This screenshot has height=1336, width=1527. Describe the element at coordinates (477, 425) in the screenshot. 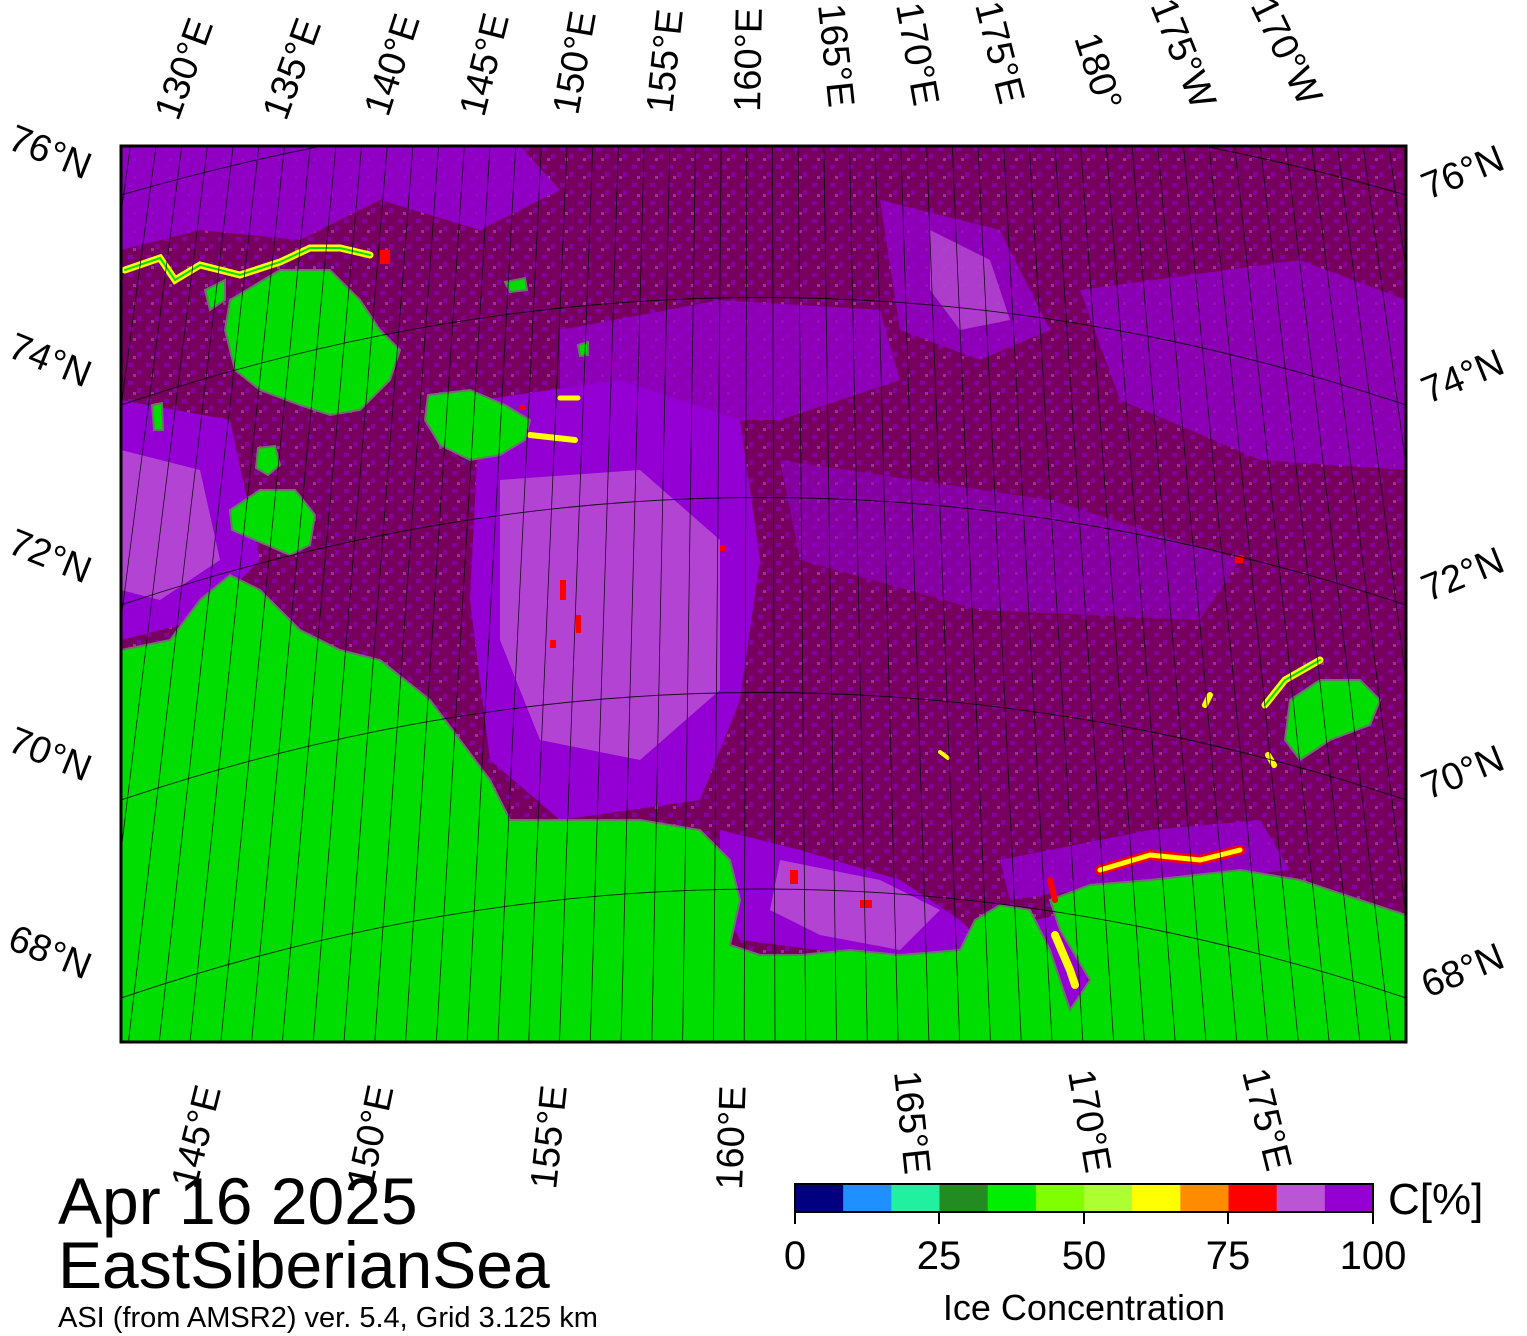

I see `new-siberia-island` at that location.